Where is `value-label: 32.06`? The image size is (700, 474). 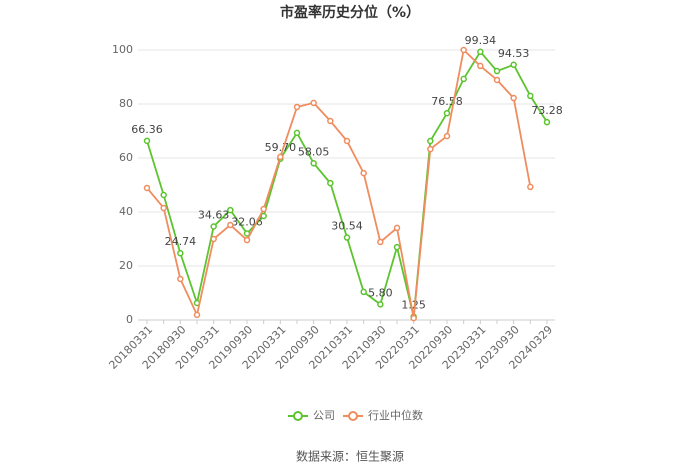 value-label: 32.06 is located at coordinates (247, 221).